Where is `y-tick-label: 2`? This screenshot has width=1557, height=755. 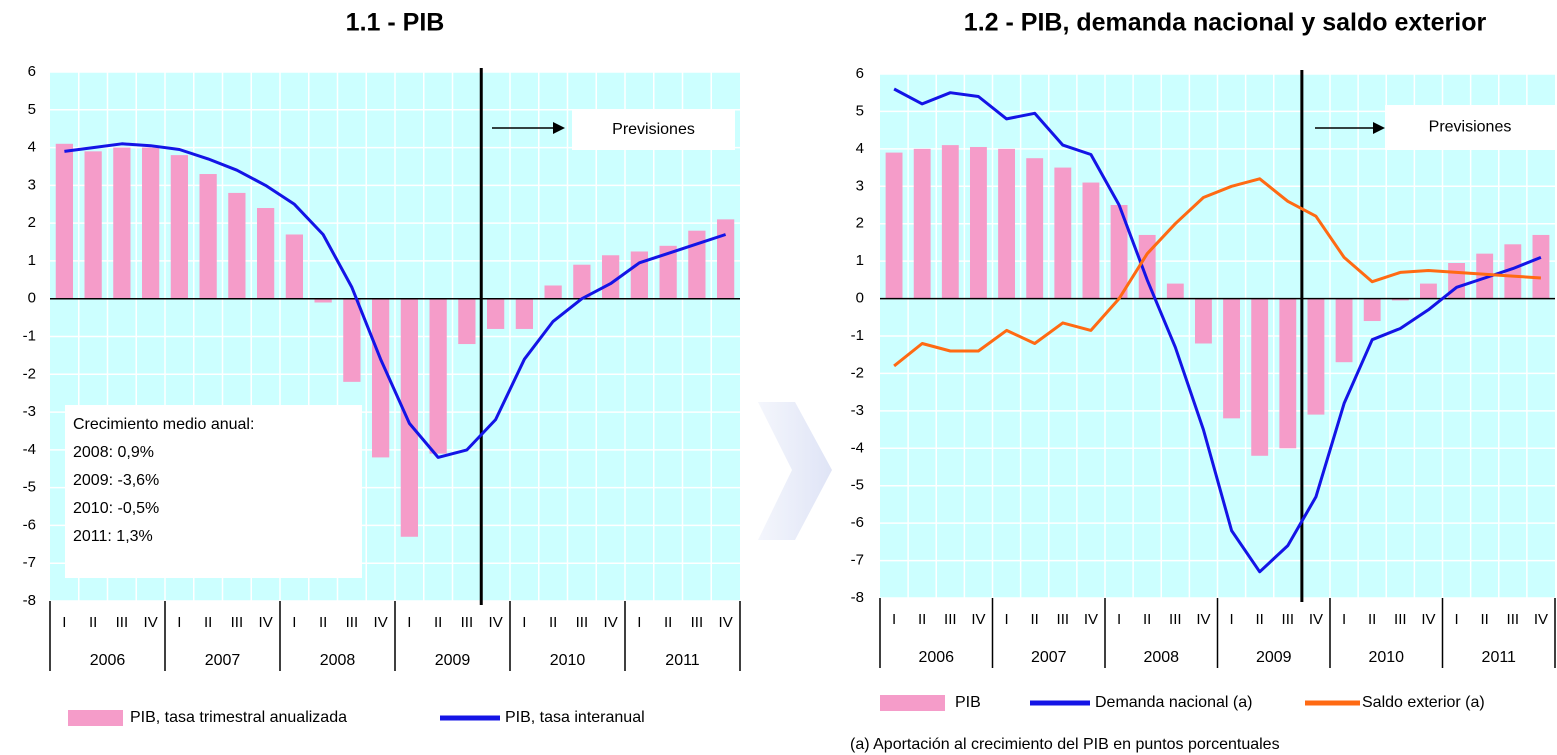
y-tick-label: 2 is located at coordinates (32, 222).